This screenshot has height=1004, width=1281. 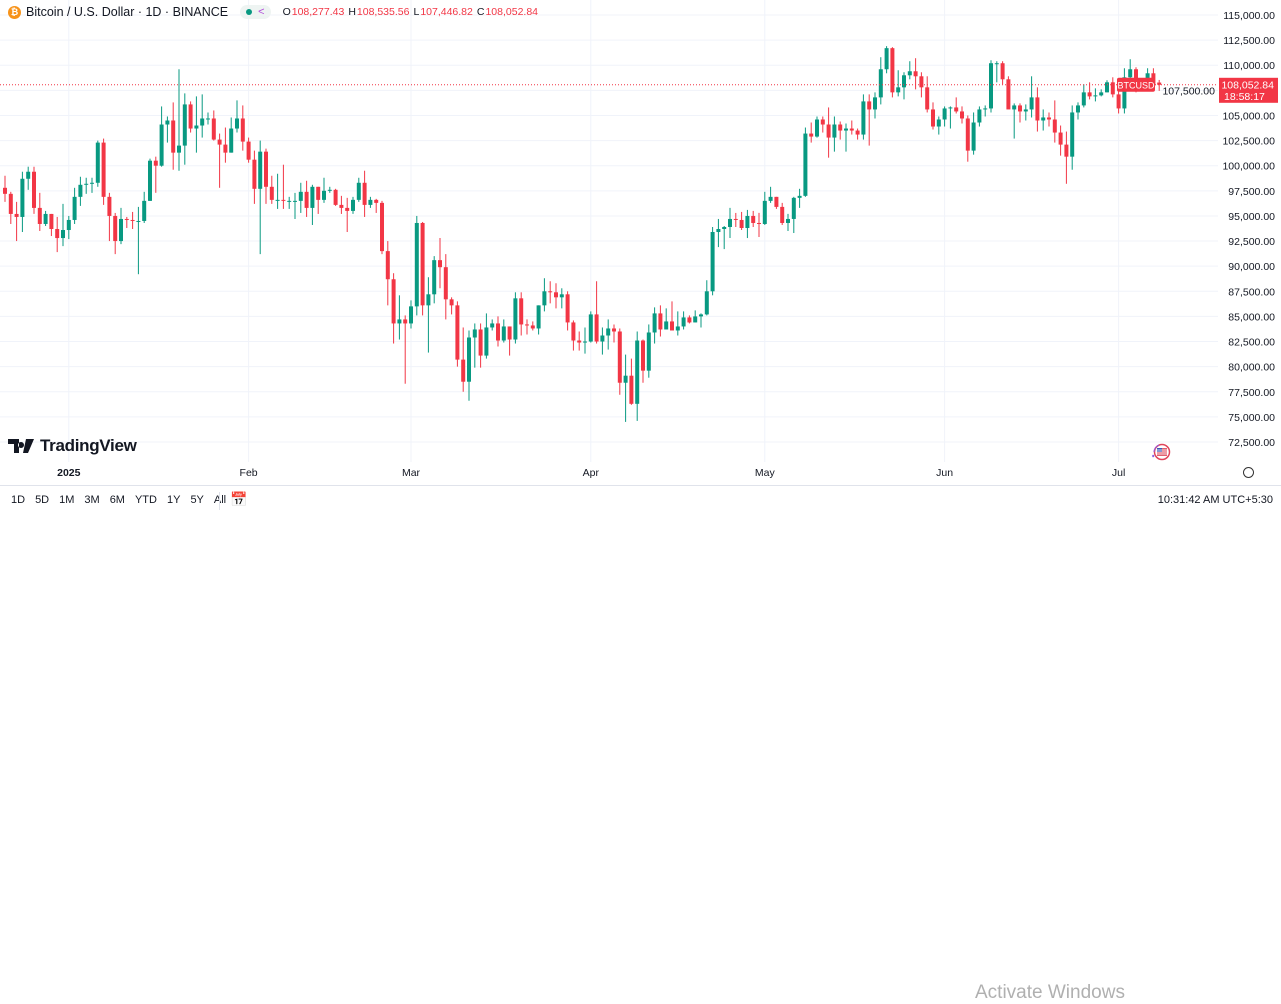 I want to click on range-ytd: YTD, so click(x=145, y=500).